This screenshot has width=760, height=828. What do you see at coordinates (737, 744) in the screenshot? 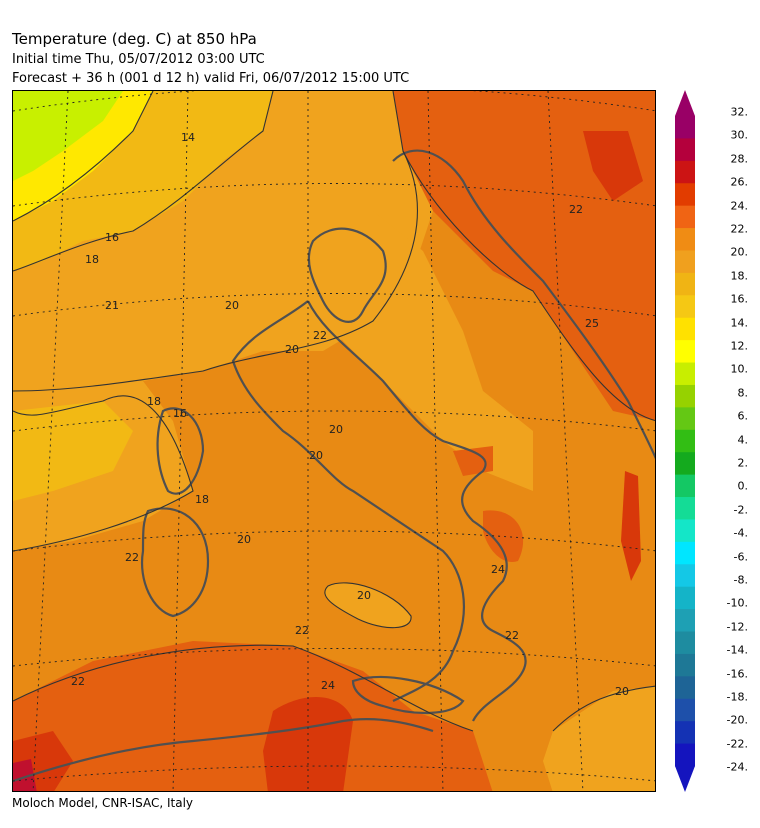
I see `colorbar-label: -22.` at bounding box center [737, 744].